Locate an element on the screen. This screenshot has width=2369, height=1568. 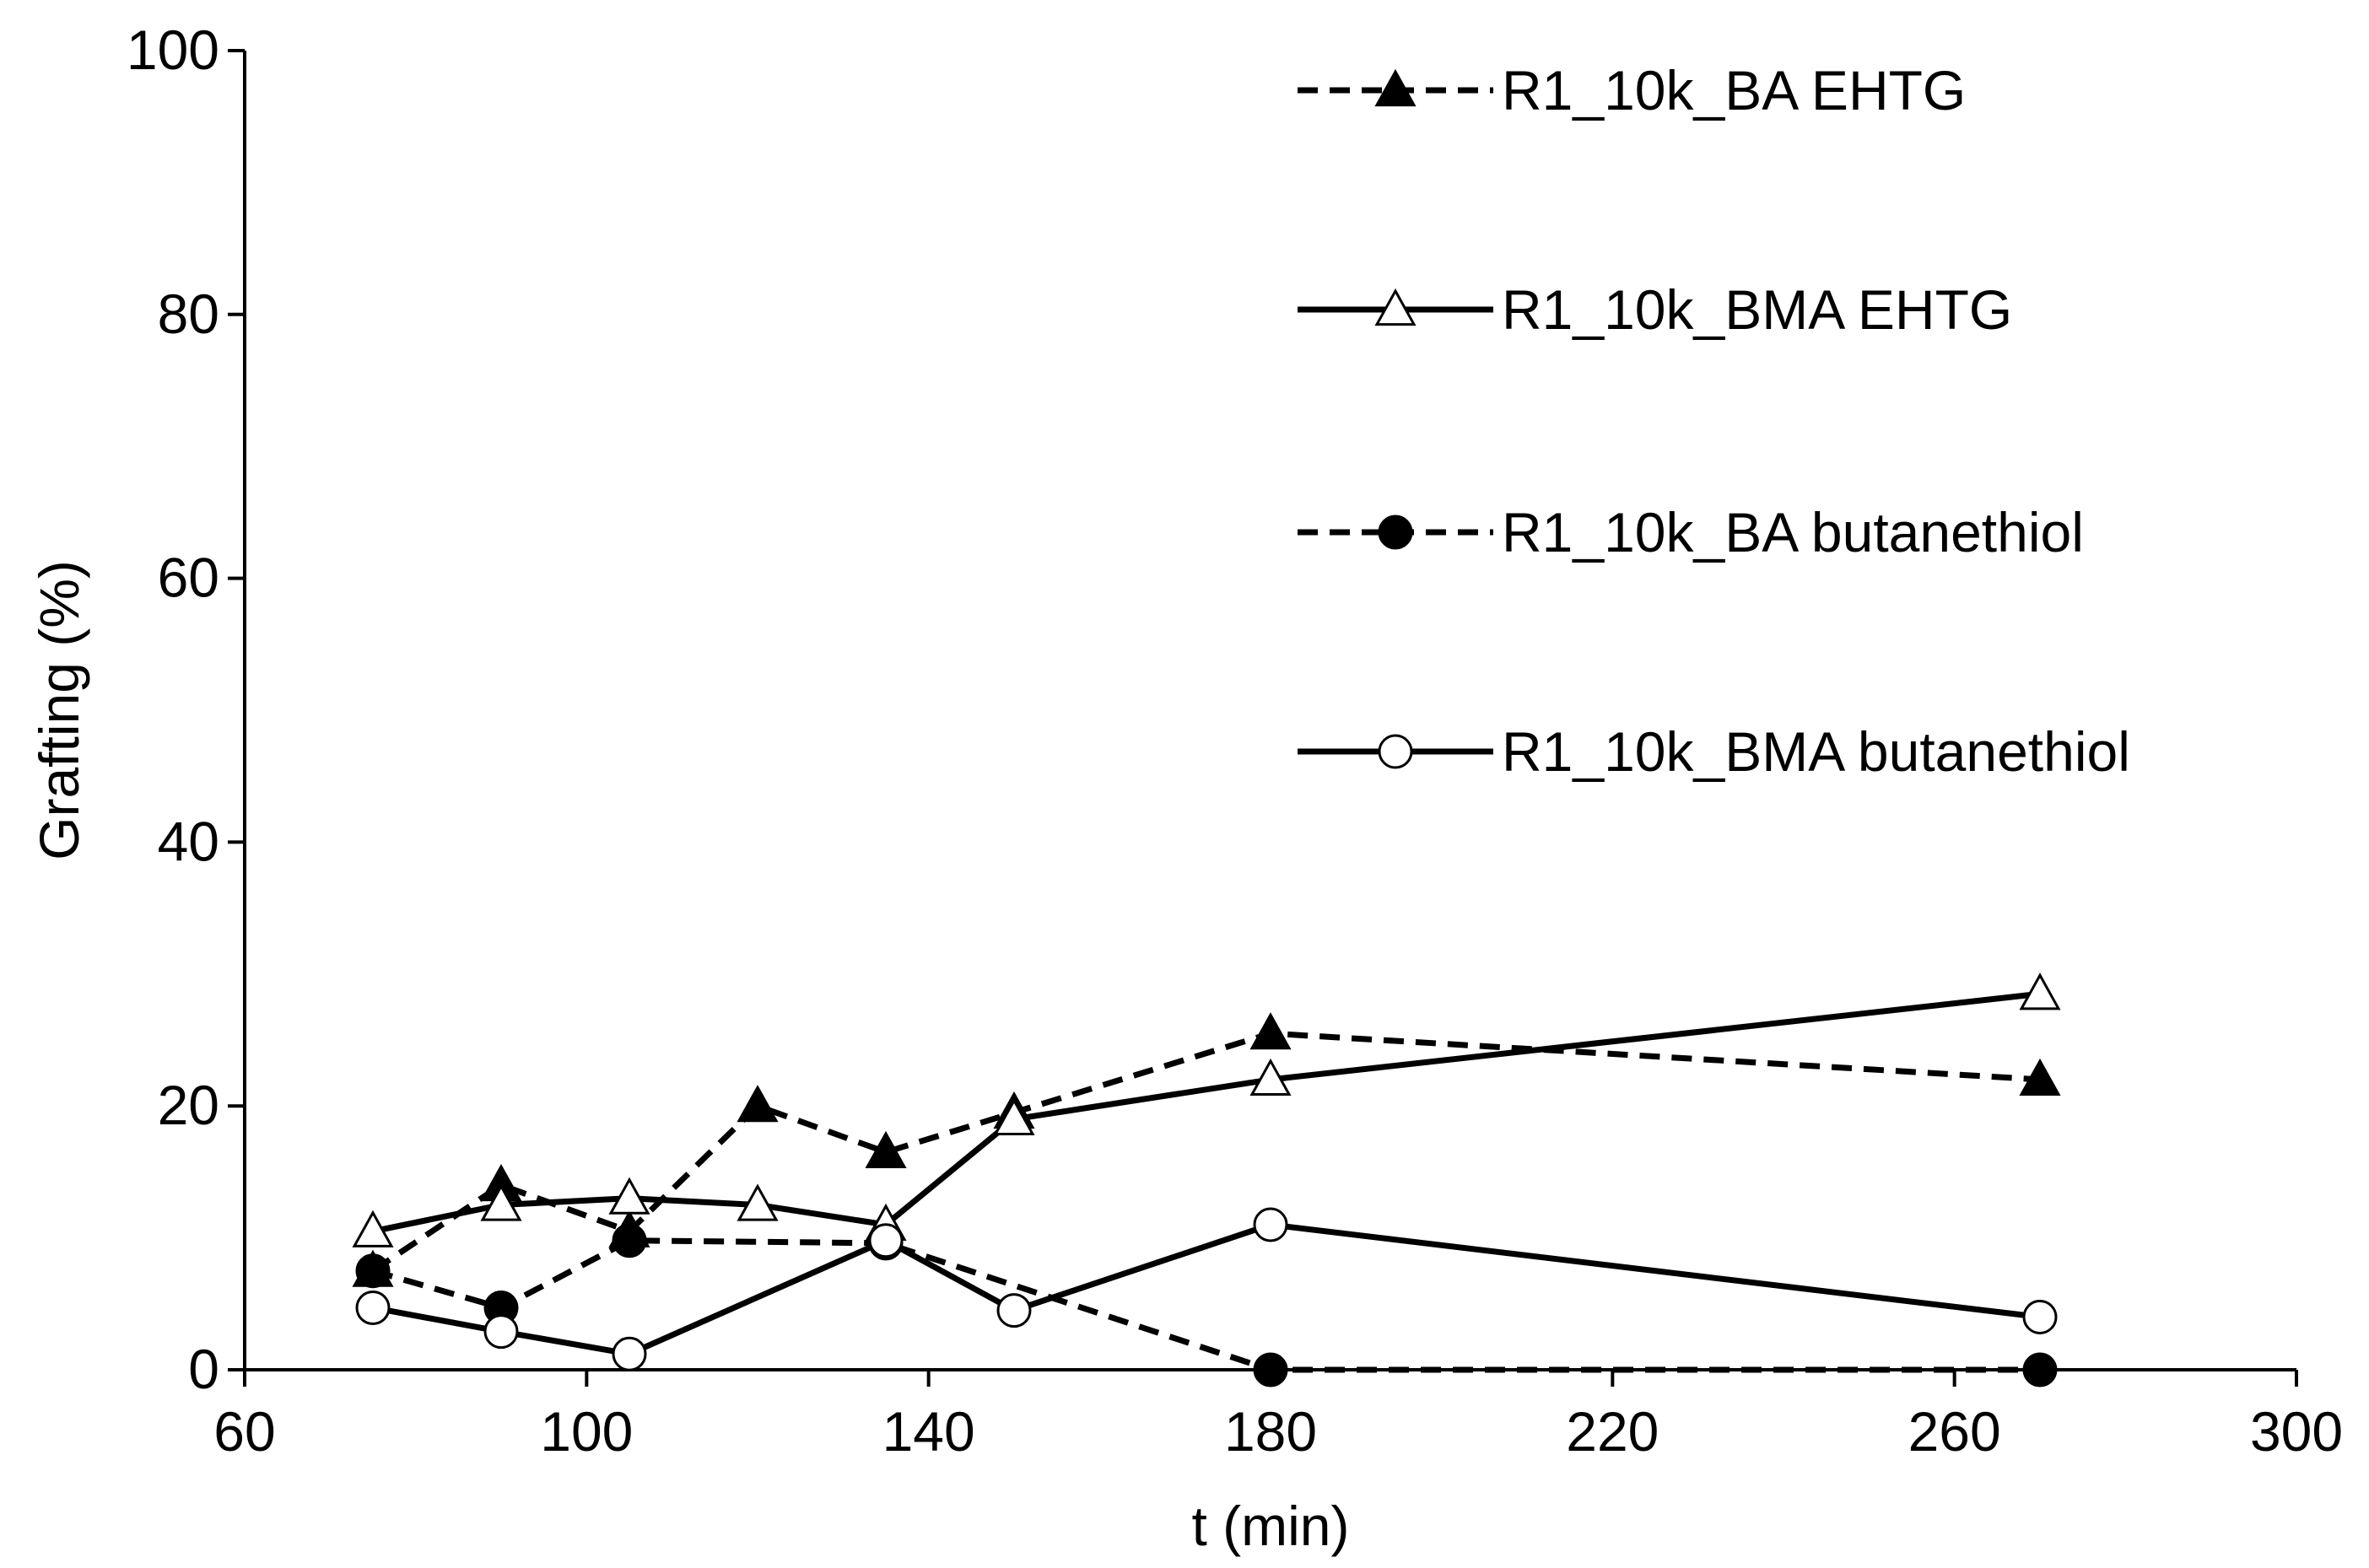
legend-label: R1_10k_BMA butanethiol is located at coordinates (1816, 751).